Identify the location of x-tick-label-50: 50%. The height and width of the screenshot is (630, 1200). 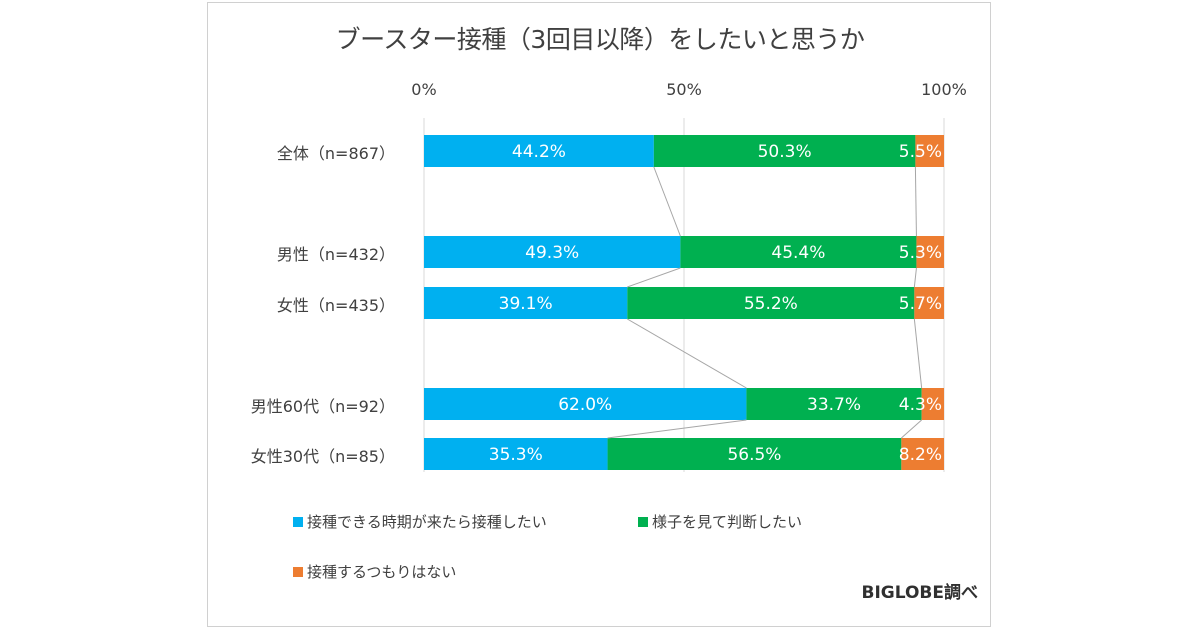
(684, 89).